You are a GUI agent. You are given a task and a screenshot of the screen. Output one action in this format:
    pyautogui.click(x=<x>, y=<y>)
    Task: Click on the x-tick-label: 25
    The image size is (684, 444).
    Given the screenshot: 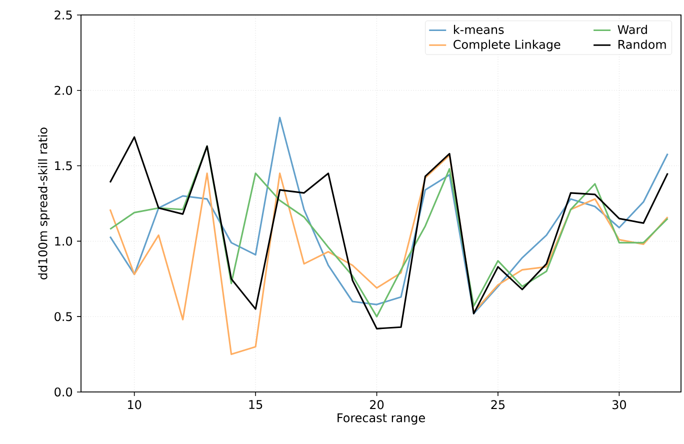 What is the action you would take?
    pyautogui.click(x=498, y=405)
    